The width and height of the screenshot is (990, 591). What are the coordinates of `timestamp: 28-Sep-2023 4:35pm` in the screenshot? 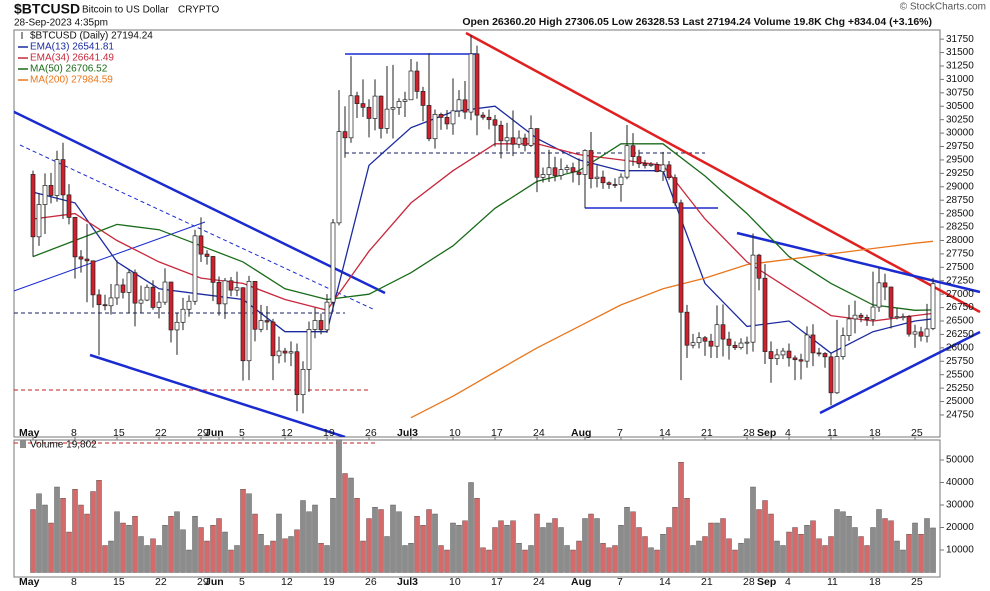 It's located at (61, 23).